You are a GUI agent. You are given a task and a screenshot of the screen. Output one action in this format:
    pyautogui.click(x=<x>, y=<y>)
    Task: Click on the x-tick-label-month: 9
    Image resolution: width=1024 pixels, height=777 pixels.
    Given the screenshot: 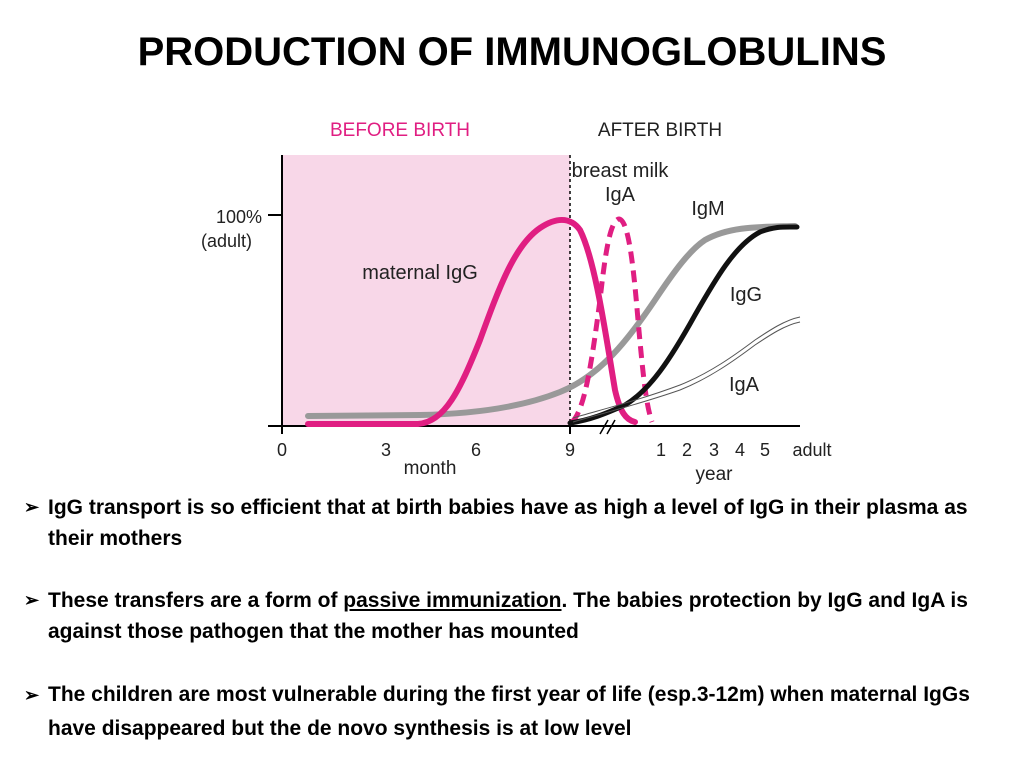 What is the action you would take?
    pyautogui.click(x=570, y=450)
    